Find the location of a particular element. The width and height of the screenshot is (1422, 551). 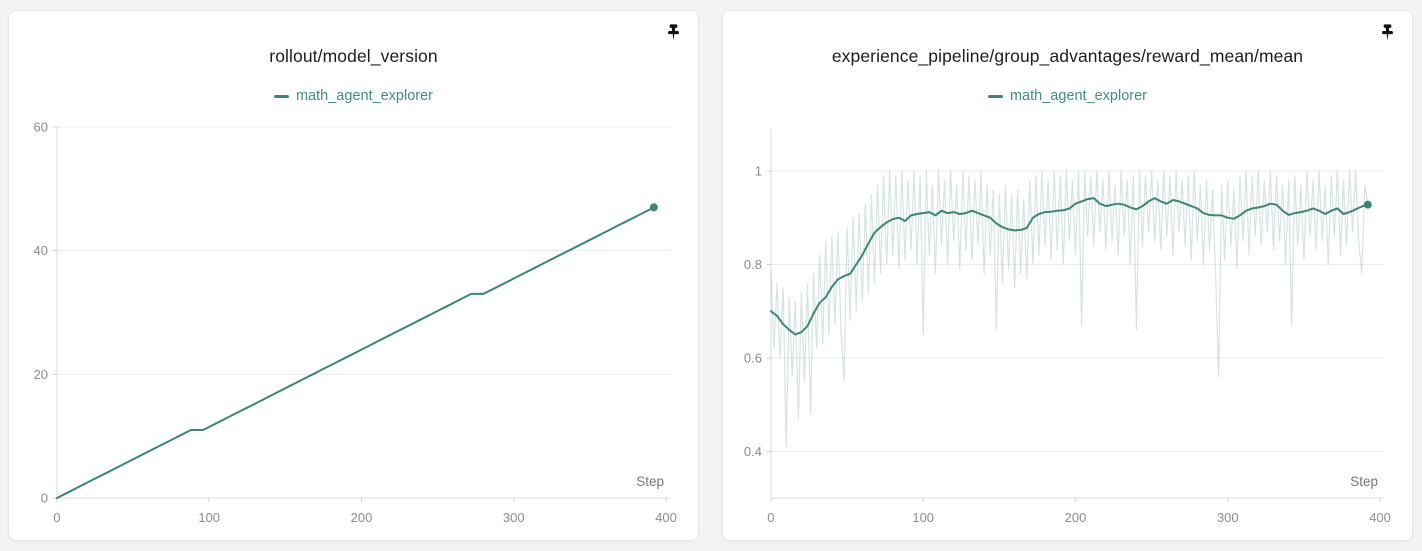

svg-text: 1 is located at coordinates (758, 171).